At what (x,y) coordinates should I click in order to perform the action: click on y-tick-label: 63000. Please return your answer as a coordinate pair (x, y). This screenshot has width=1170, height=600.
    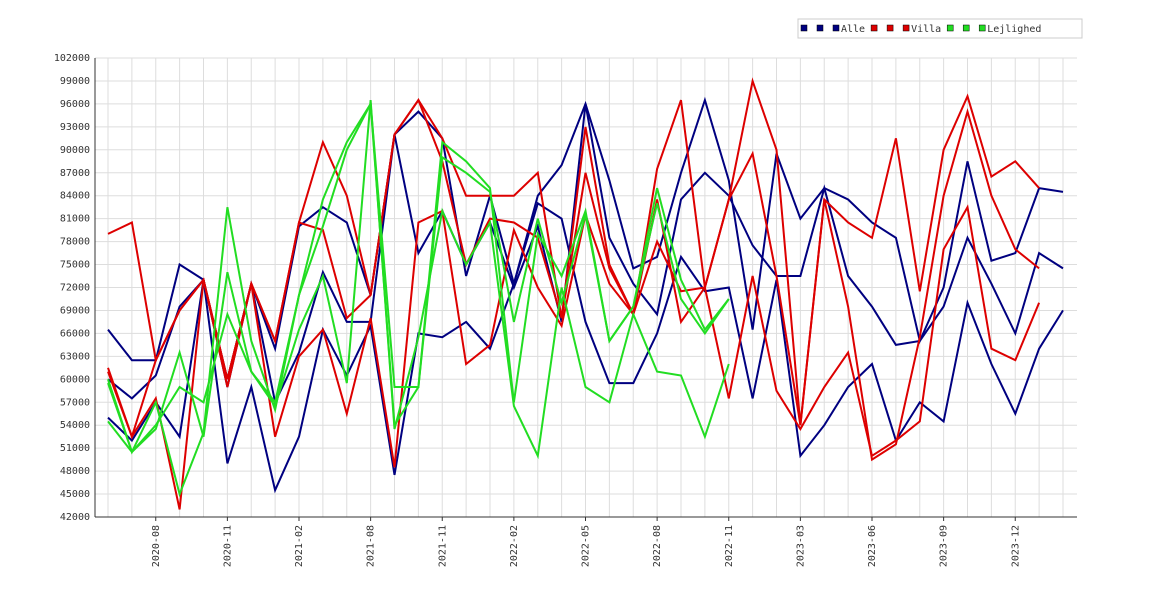
    Looking at the image, I should click on (75, 356).